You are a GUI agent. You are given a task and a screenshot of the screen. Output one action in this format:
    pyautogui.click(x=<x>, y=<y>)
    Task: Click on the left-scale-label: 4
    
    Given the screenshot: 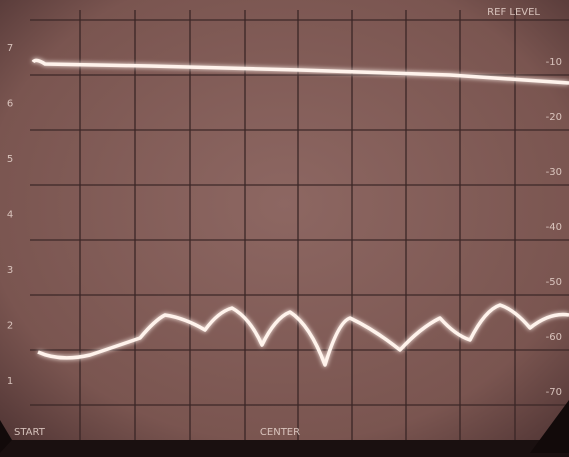 What is the action you would take?
    pyautogui.click(x=10, y=215)
    